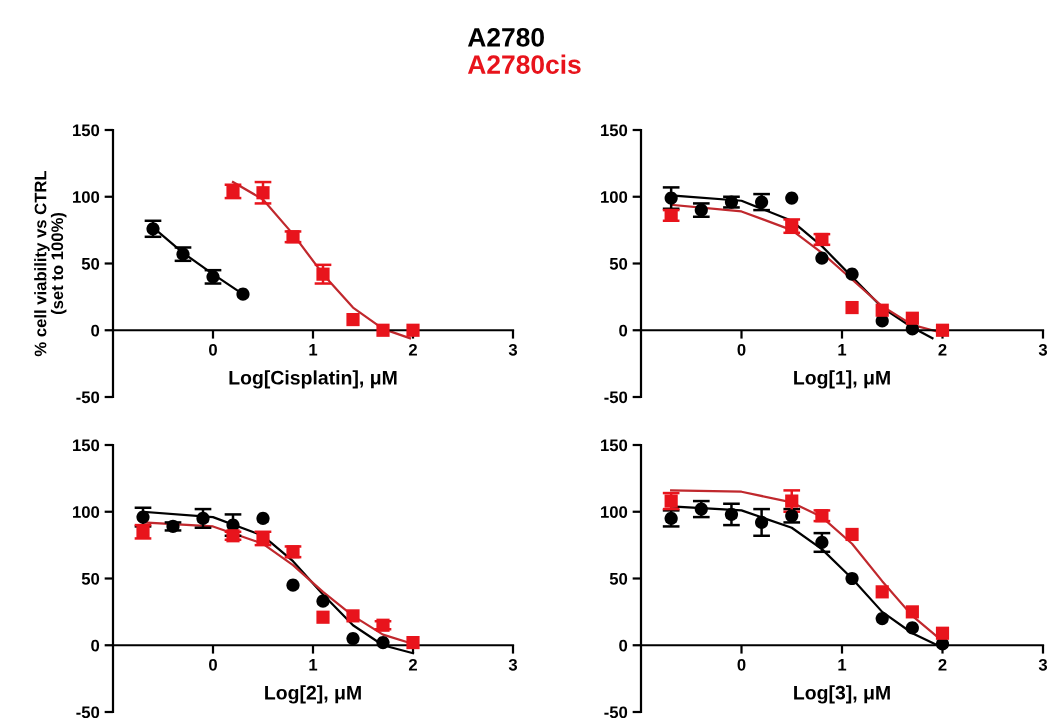 The width and height of the screenshot is (1049, 718). I want to click on text: A2780, so click(505, 37).